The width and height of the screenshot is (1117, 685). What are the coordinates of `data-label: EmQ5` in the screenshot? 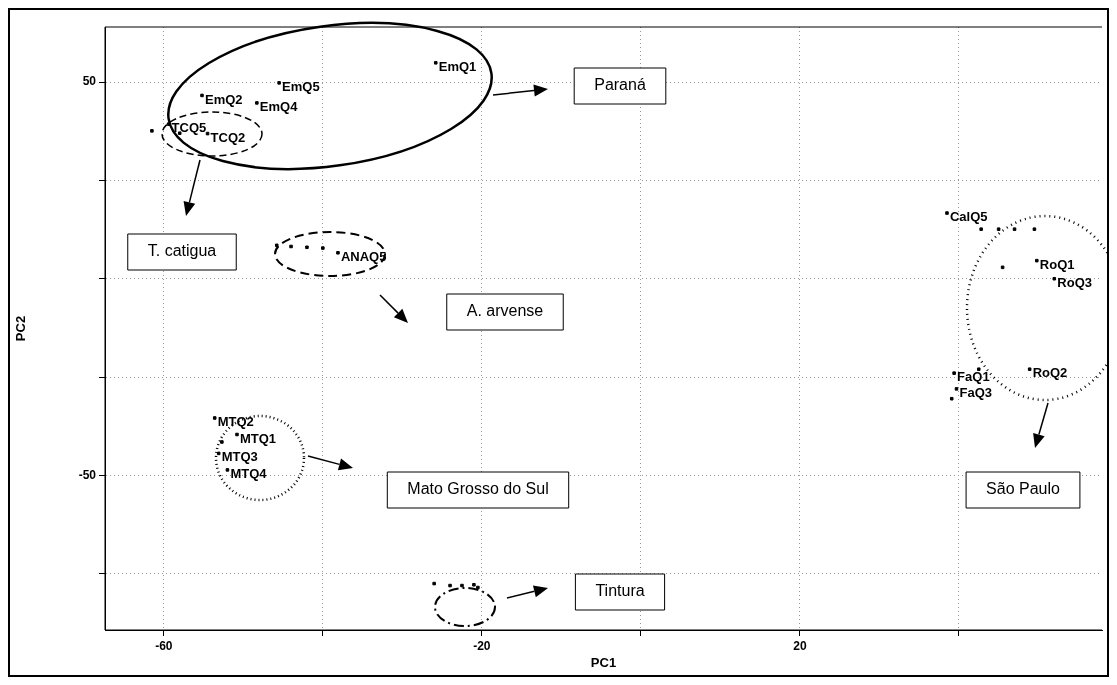 It's located at (301, 86).